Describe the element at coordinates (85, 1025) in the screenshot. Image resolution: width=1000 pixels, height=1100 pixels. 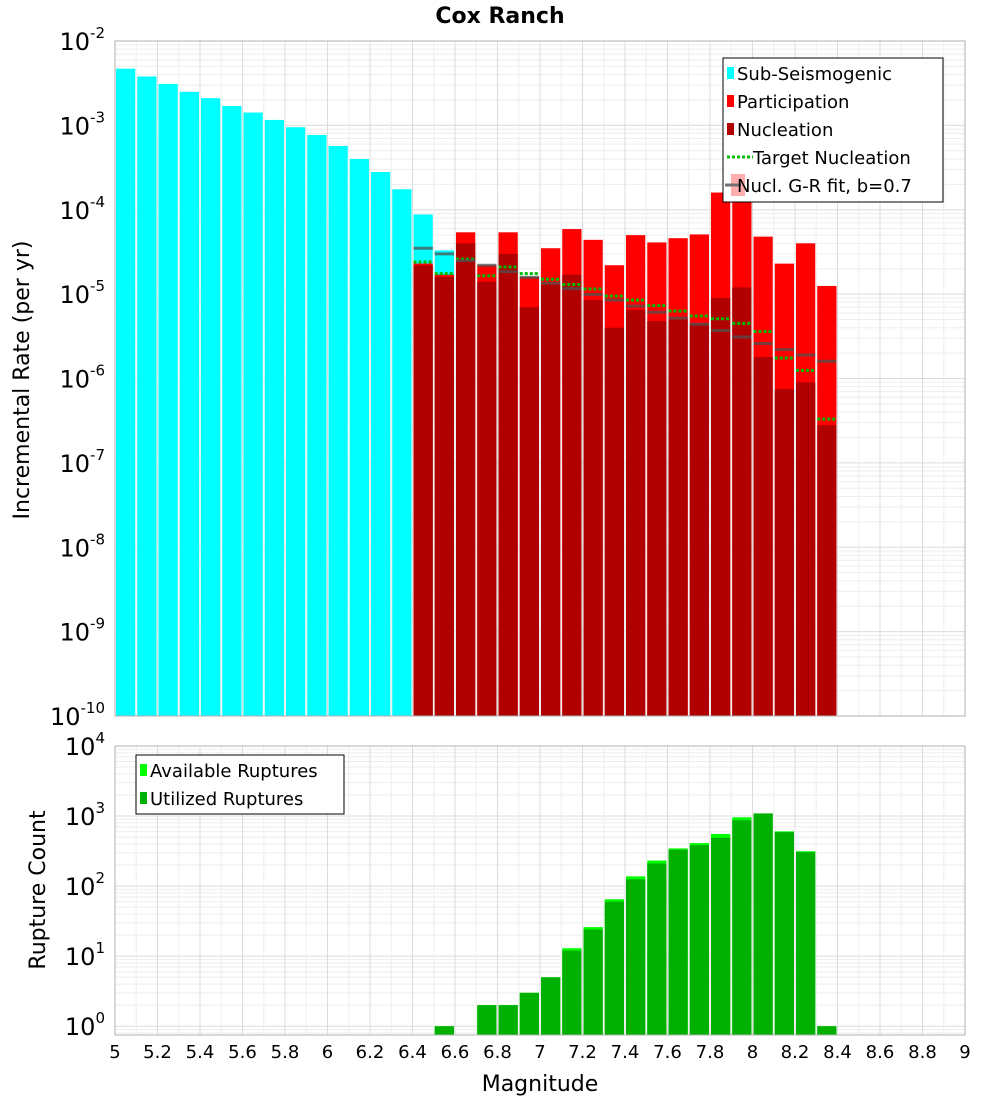
I see `y-tick-label: 10⁰` at that location.